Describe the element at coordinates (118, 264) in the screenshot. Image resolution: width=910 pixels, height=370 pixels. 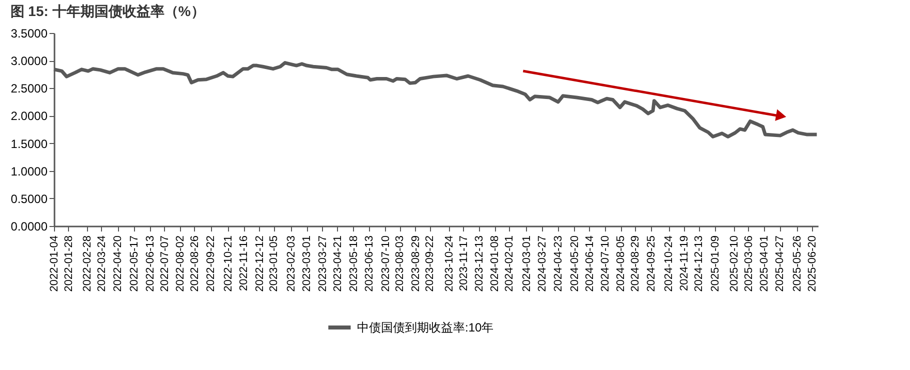
I see `x-tick-label: 2022-04-20` at that location.